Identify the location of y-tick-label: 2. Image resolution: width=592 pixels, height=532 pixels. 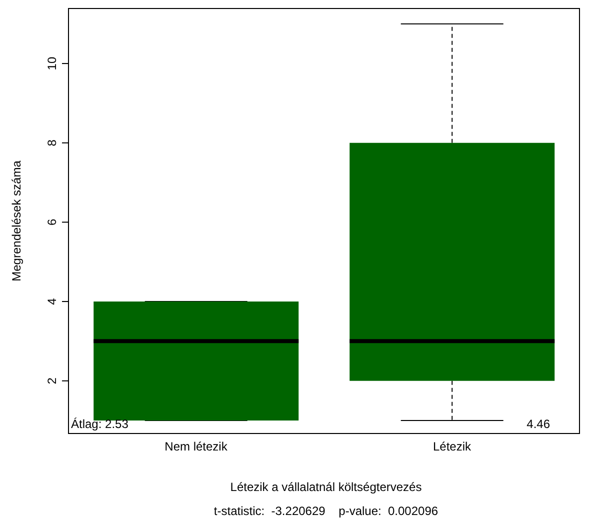
(52, 380).